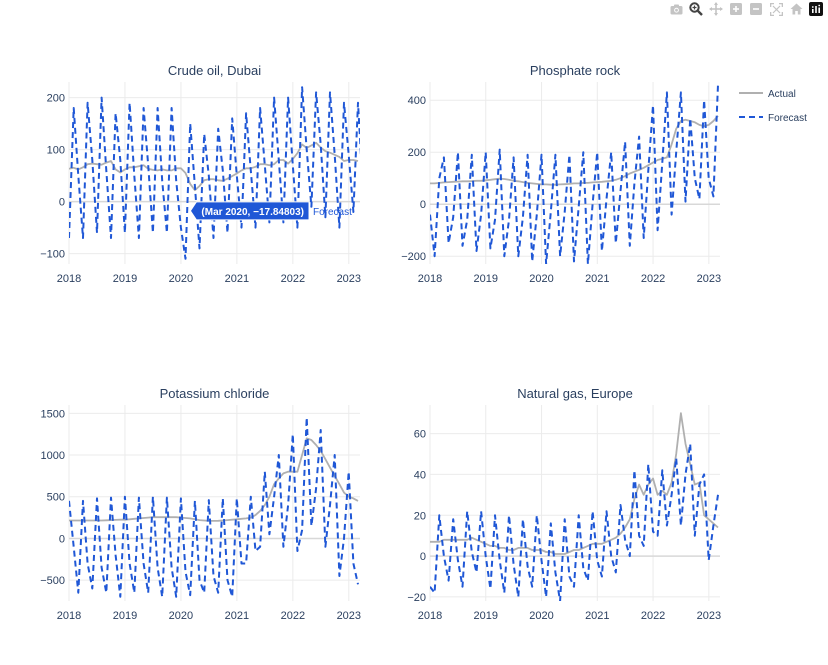 The height and width of the screenshot is (665, 828). I want to click on reset-axes-icon, so click(796, 9).